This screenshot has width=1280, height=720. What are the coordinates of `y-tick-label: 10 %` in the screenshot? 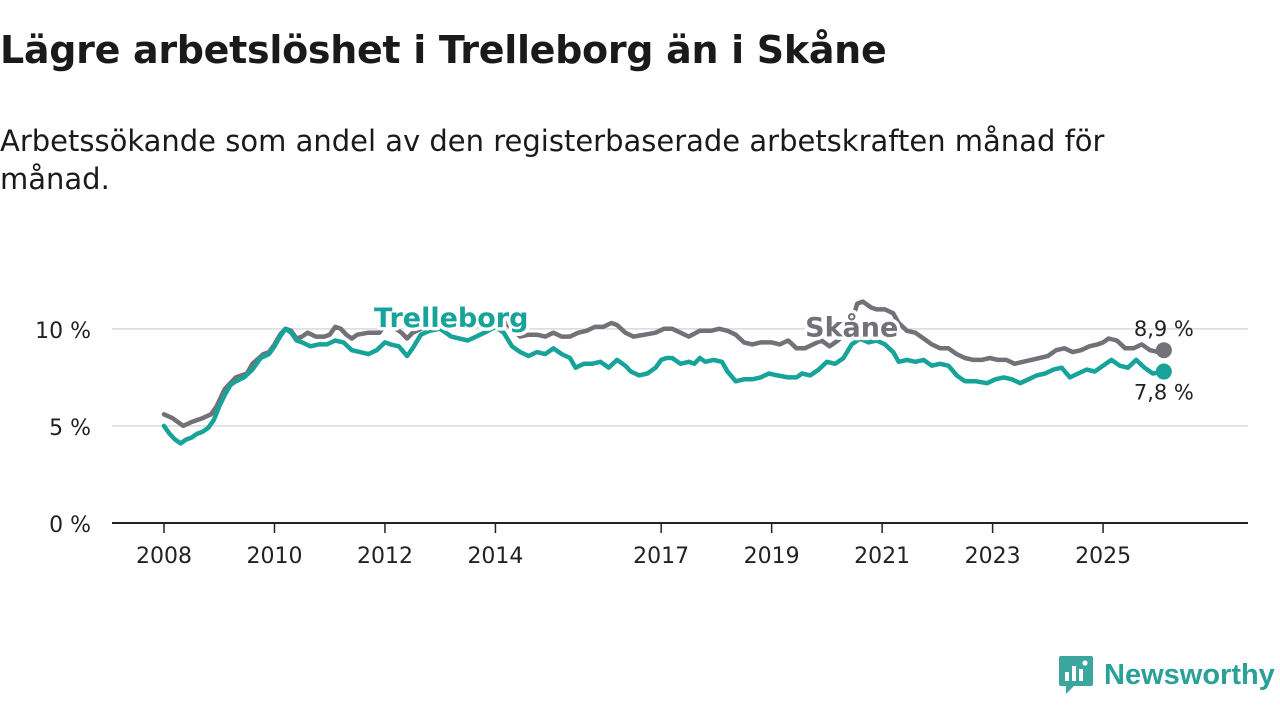 It's located at (63, 331).